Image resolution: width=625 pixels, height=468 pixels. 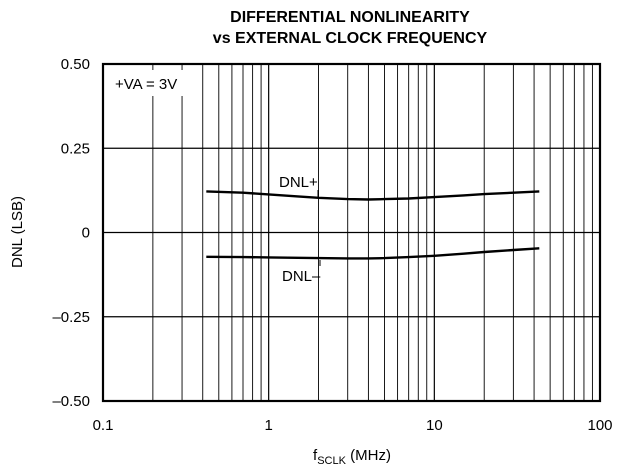 I want to click on series-line-dnl-minus, so click(x=373, y=253).